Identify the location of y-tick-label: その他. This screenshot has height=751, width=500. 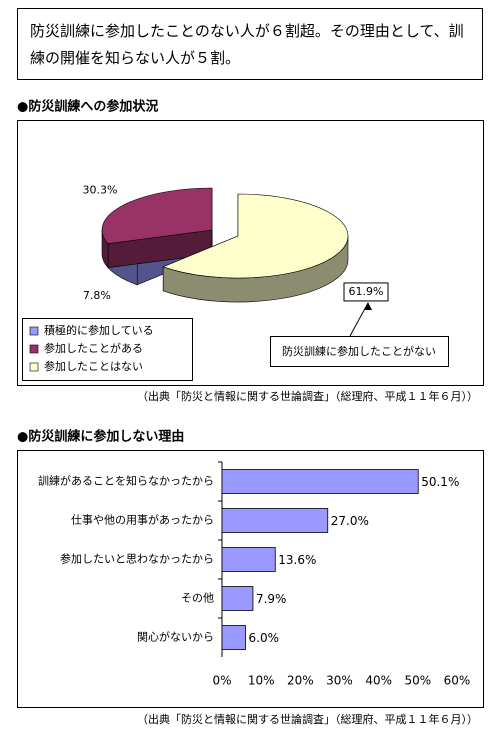
(197, 598).